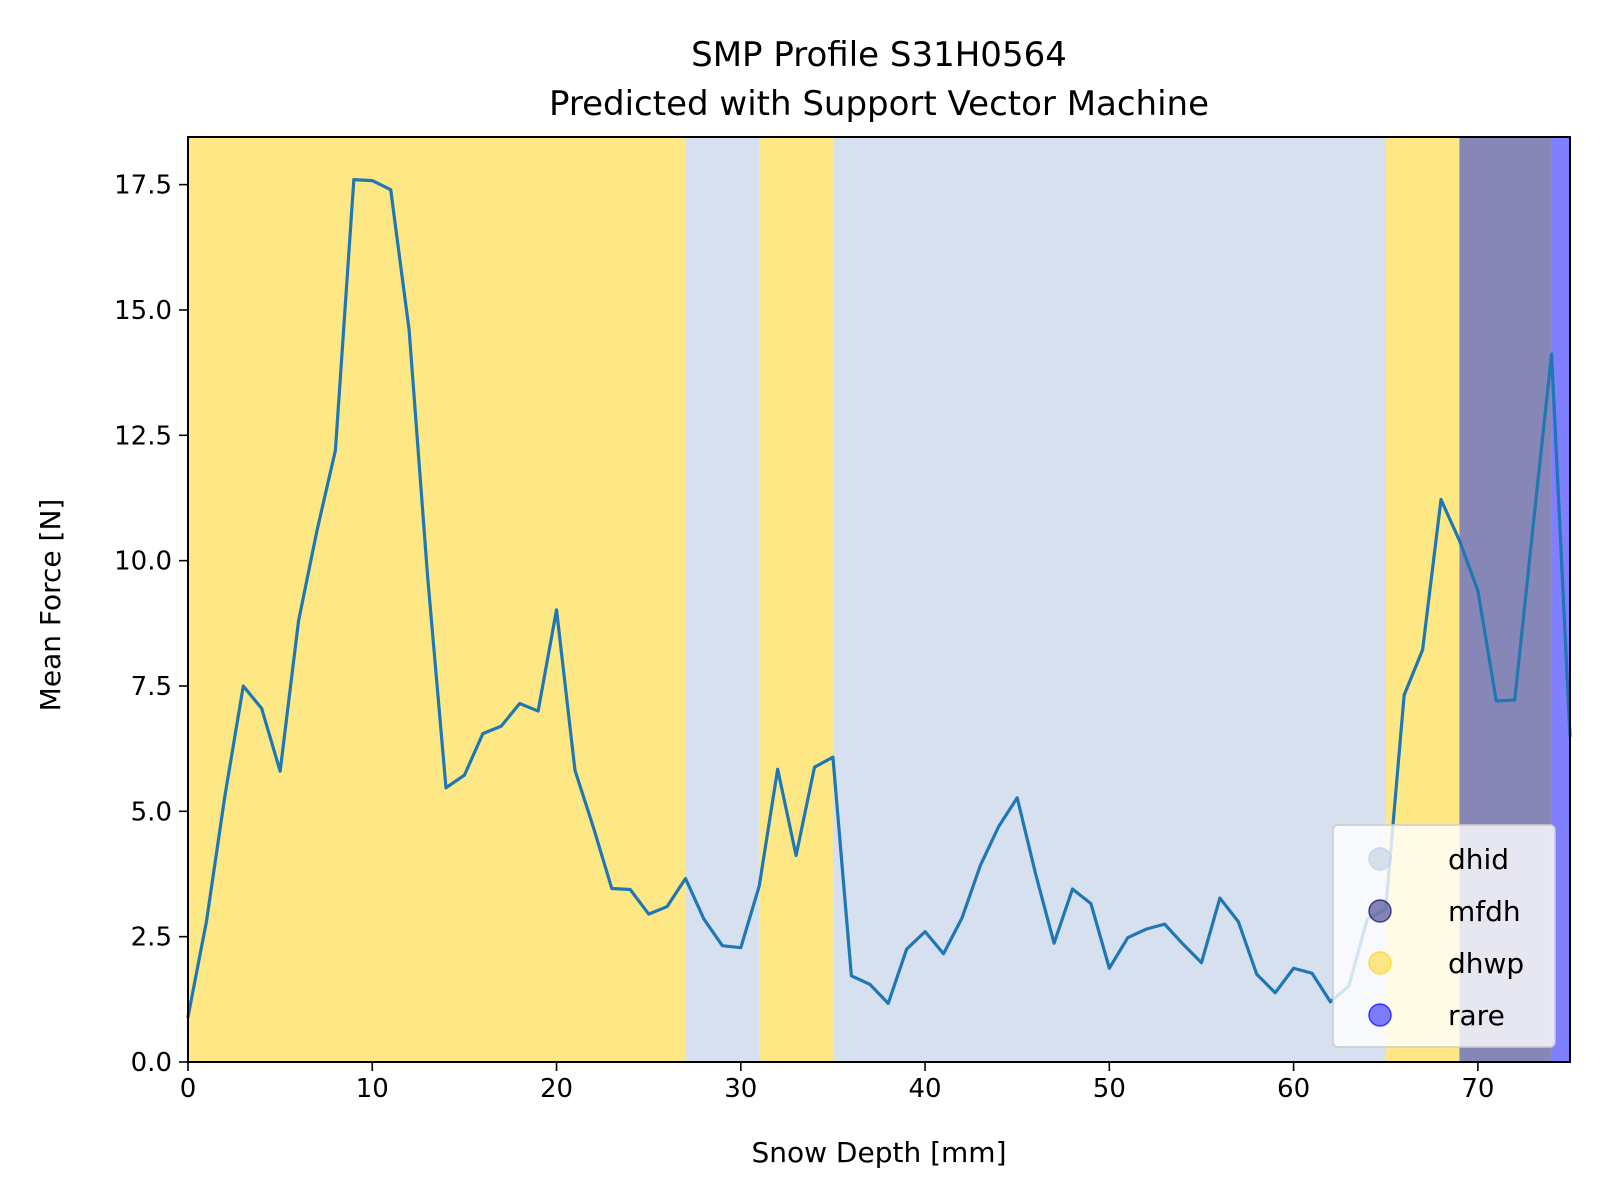 The image size is (1600, 1200). Describe the element at coordinates (151, 1063) in the screenshot. I see `y-tick-label: 0.0` at that location.